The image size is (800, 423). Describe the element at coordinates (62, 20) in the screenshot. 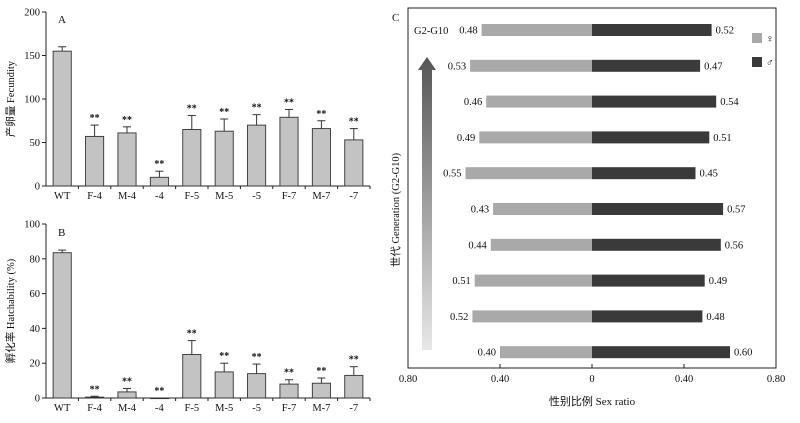

I see `panel-a-label: A` at that location.